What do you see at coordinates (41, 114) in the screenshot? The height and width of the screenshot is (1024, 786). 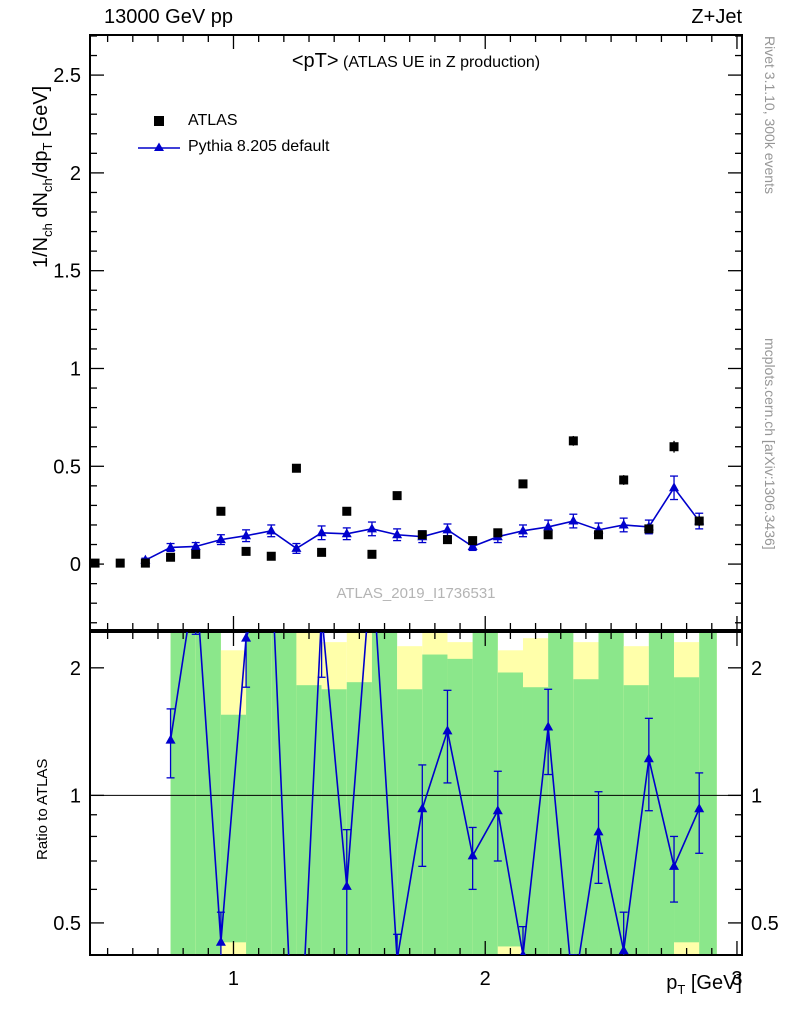 I see `y-label-part: [GeV]` at bounding box center [41, 114].